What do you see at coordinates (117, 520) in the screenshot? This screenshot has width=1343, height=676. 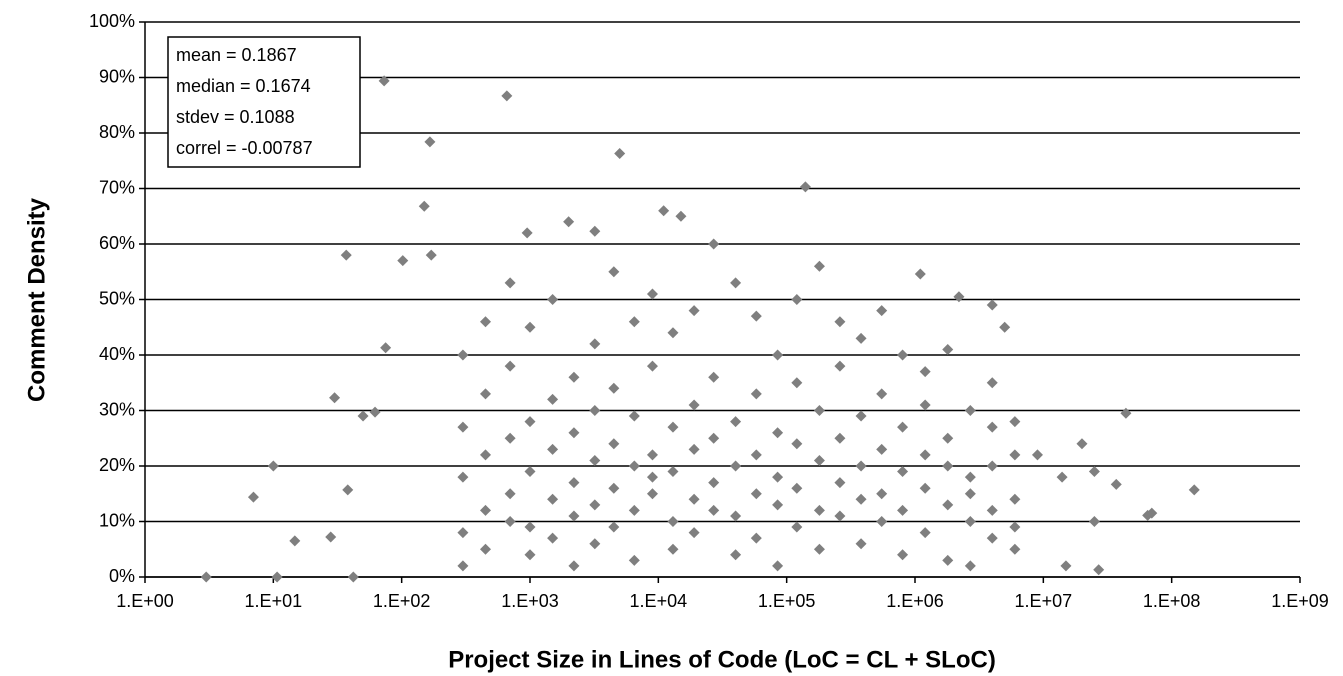 I see `y-tick-label: 10%` at bounding box center [117, 520].